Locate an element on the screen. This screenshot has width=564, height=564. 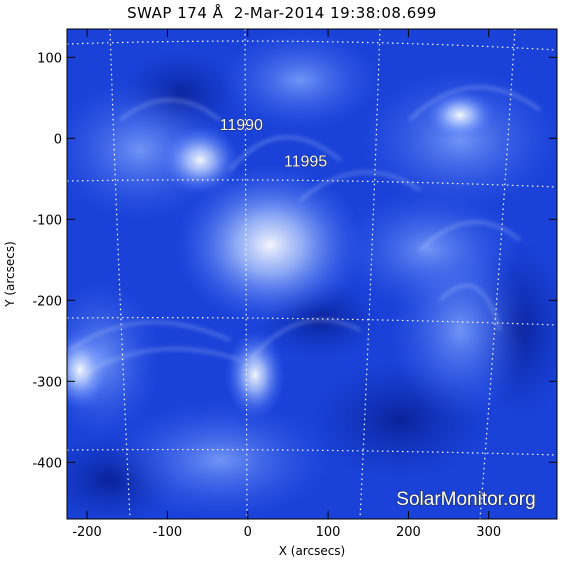
x-tick-label: -100 is located at coordinates (168, 532).